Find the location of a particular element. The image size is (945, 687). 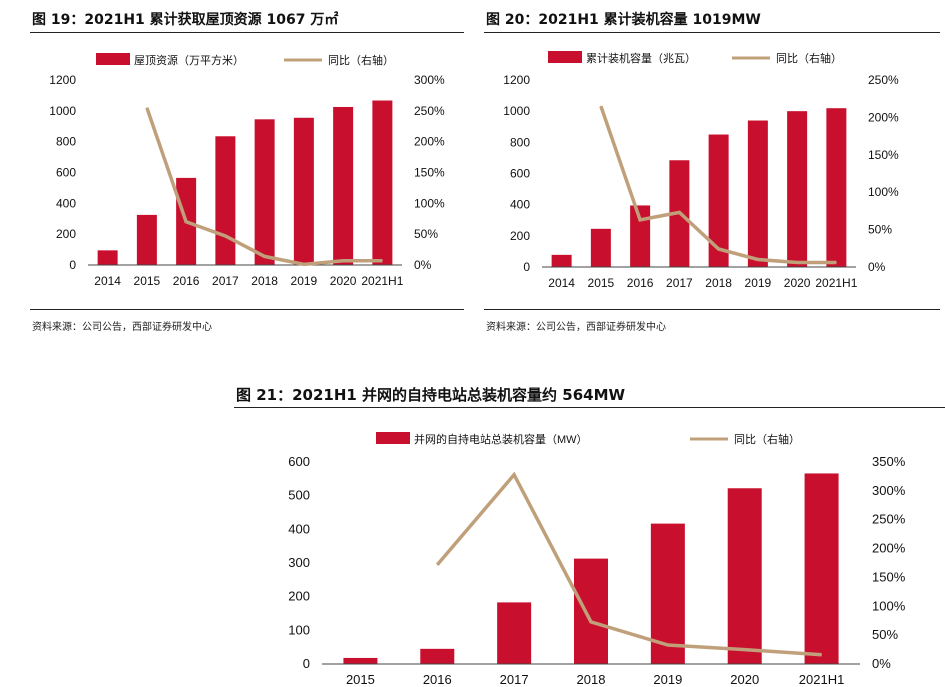

chart20-source: 资料来源：公司公告，西部证券研发中心 is located at coordinates (576, 327).